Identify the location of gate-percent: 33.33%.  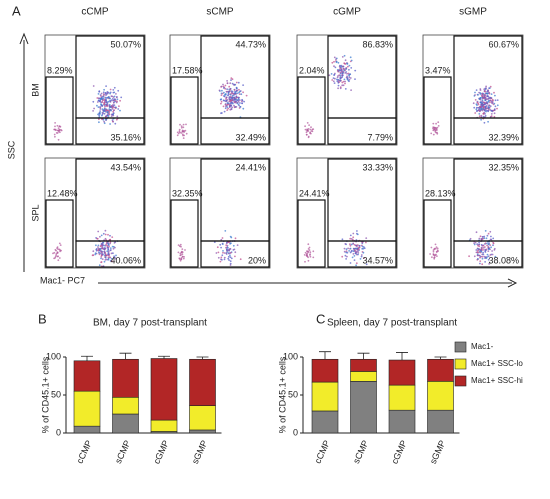
(377, 167).